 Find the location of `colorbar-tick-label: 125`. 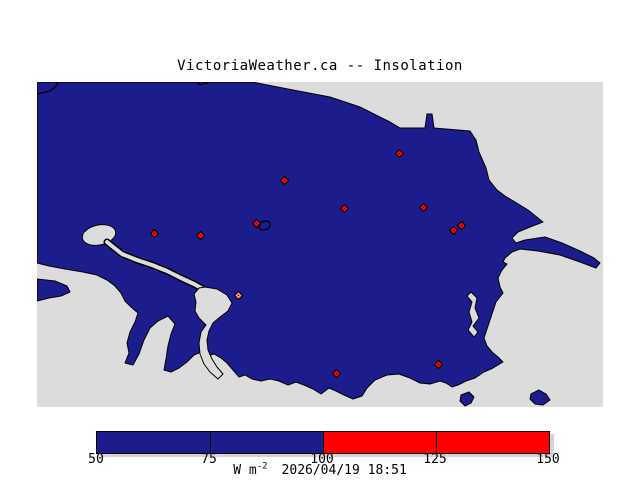

colorbar-tick-label: 125 is located at coordinates (435, 459).